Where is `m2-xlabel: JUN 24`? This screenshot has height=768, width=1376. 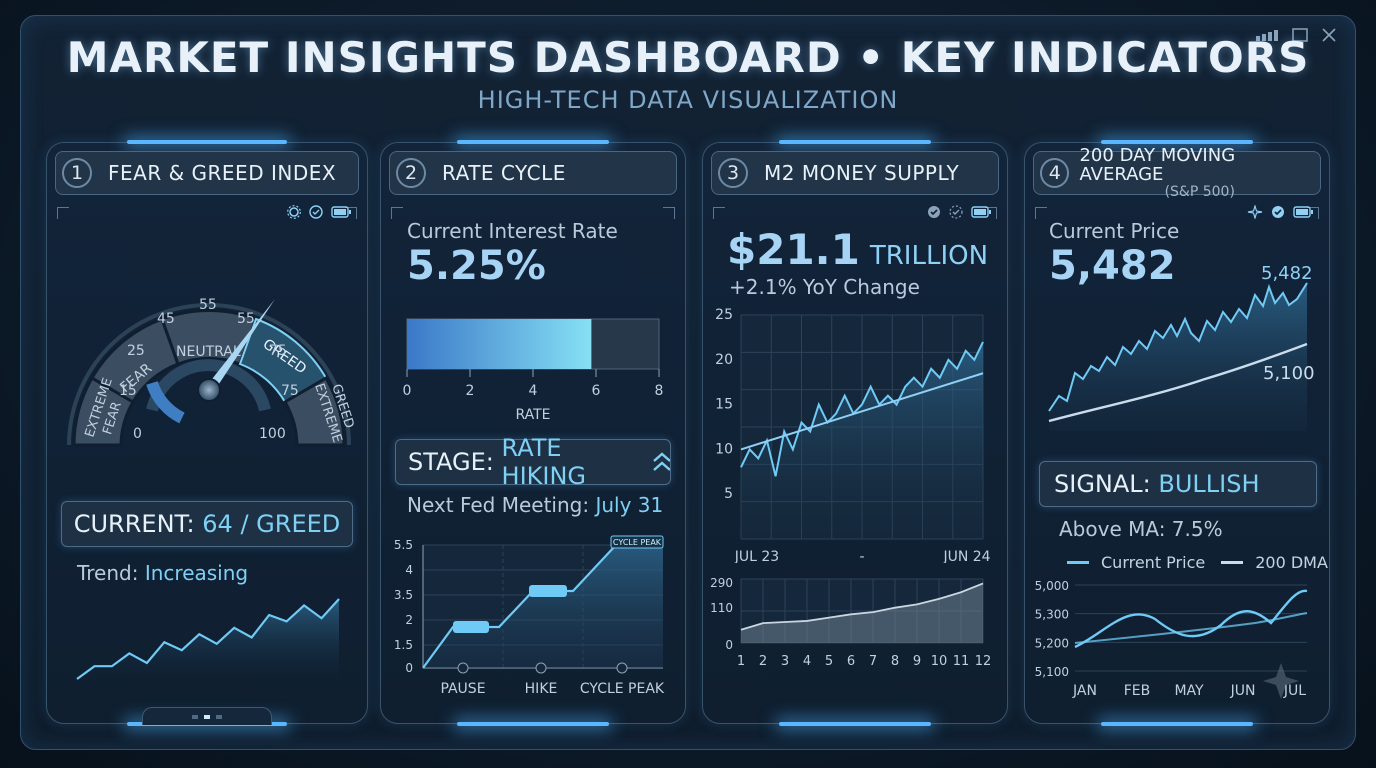 m2-xlabel: JUN 24 is located at coordinates (966, 556).